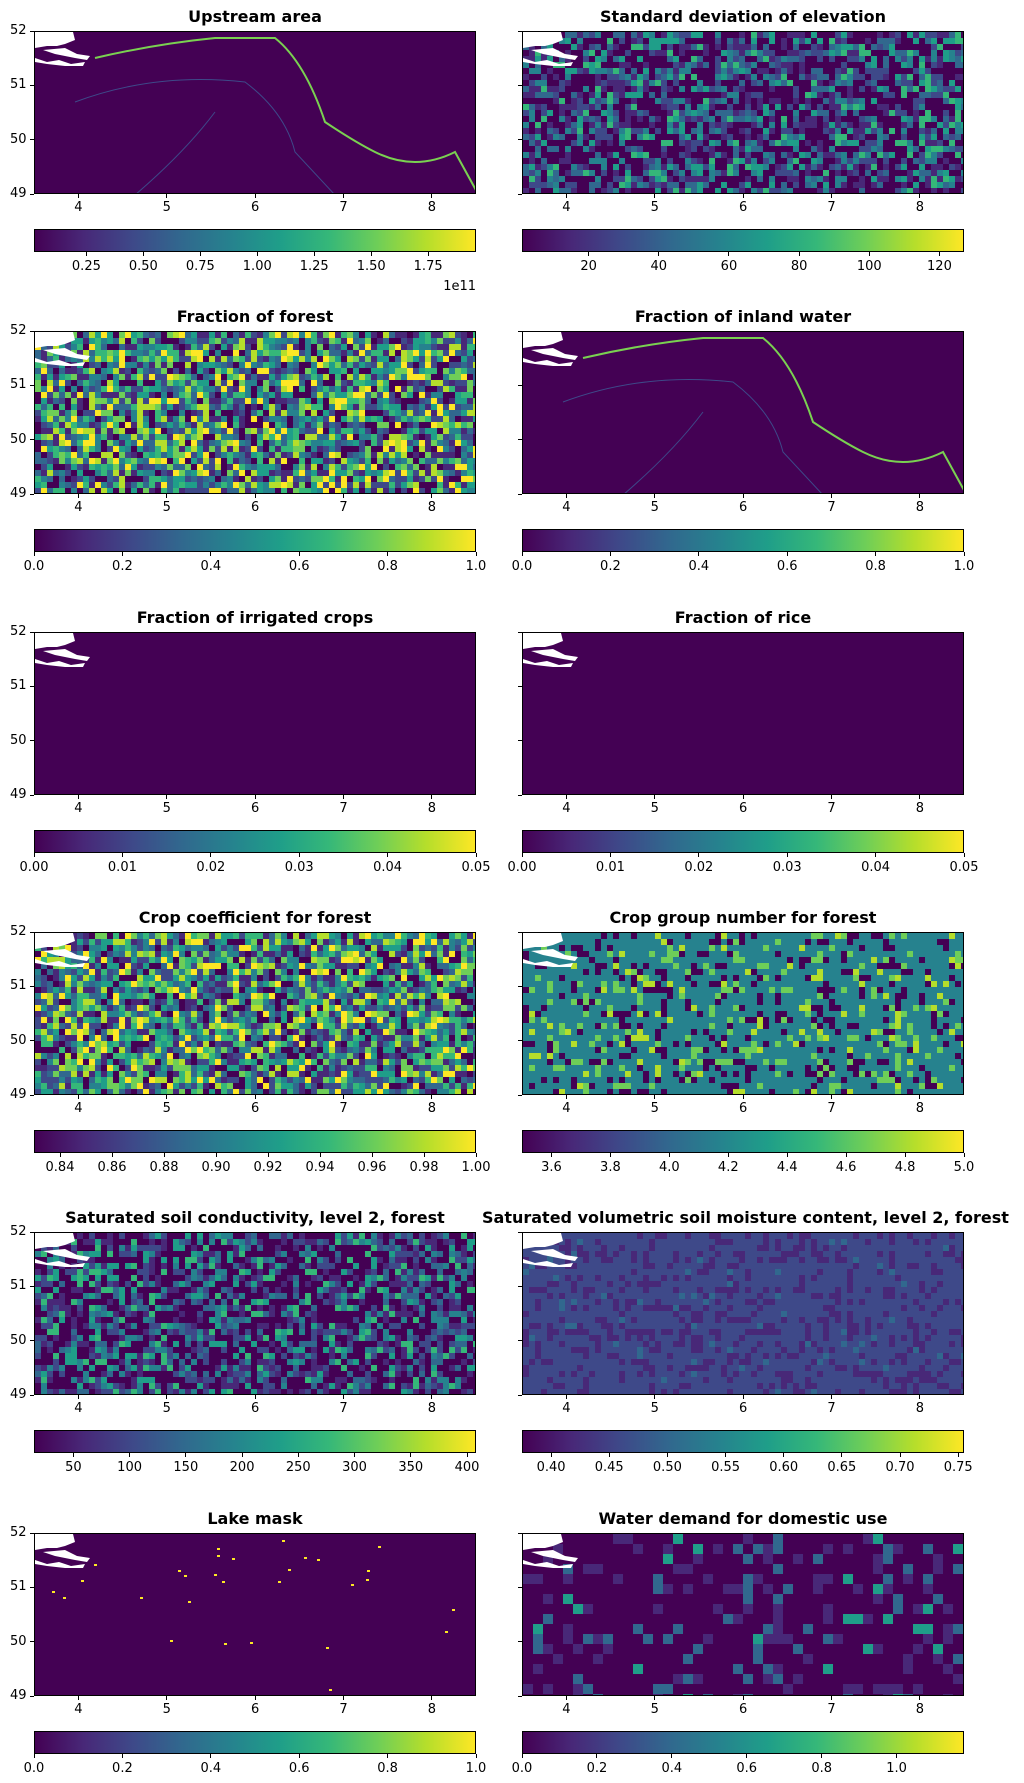 The height and width of the screenshot is (1783, 1024). What do you see at coordinates (655, 797) in the screenshot?
I see `x-tick-mark` at bounding box center [655, 797].